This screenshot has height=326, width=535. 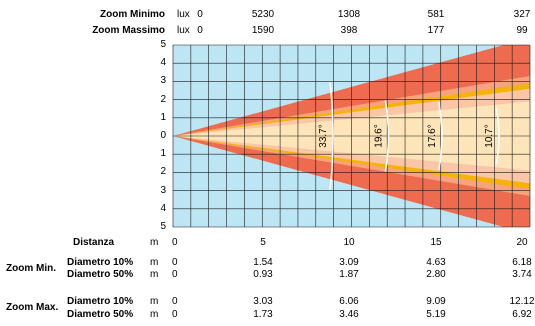 I want to click on zoom-min-lux-15: 581, so click(x=436, y=14).